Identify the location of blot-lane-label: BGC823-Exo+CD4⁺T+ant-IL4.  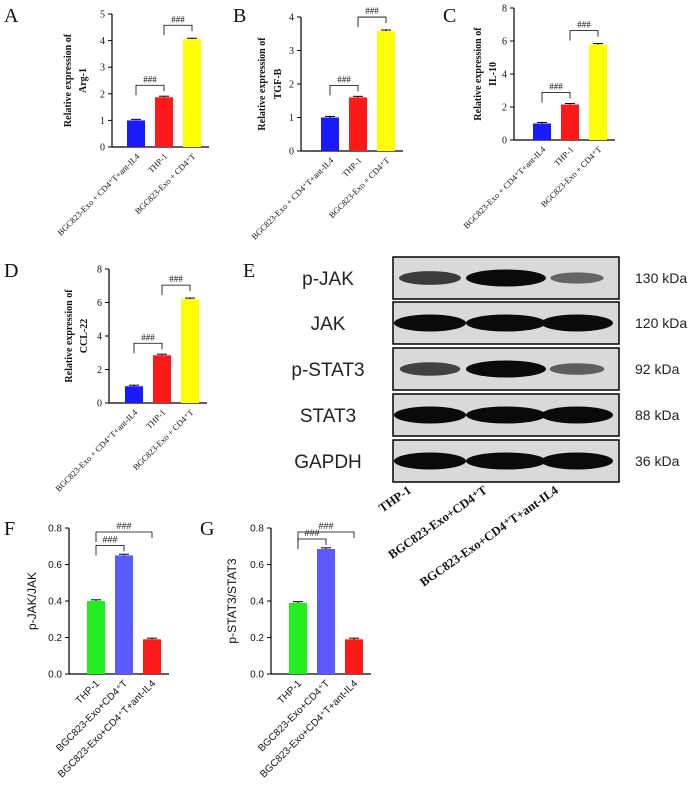
(489, 536).